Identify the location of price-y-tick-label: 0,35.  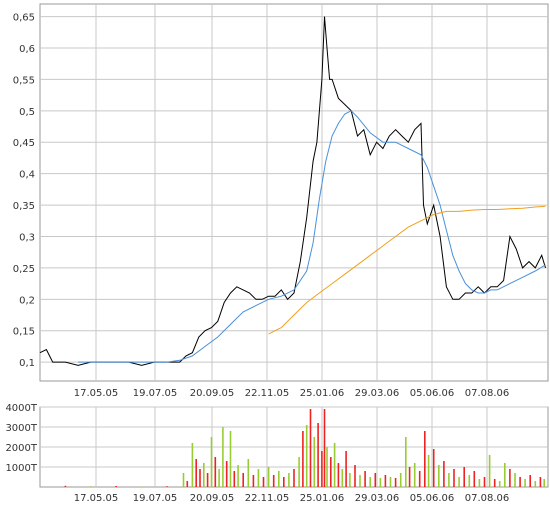
(24, 206).